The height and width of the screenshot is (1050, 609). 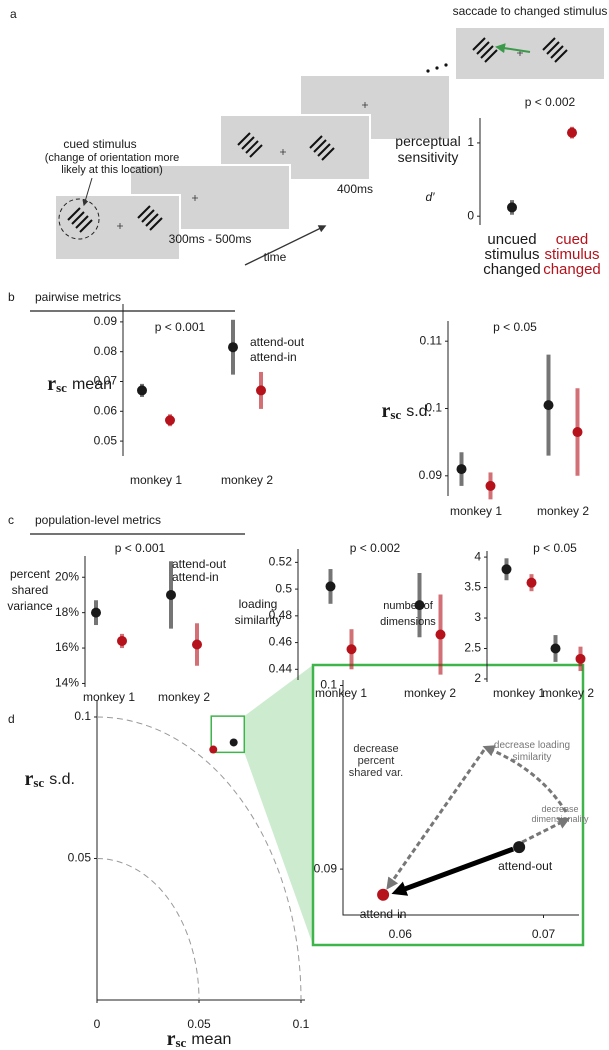 I want to click on task-label: 300ms - 500ms, so click(x=210, y=239).